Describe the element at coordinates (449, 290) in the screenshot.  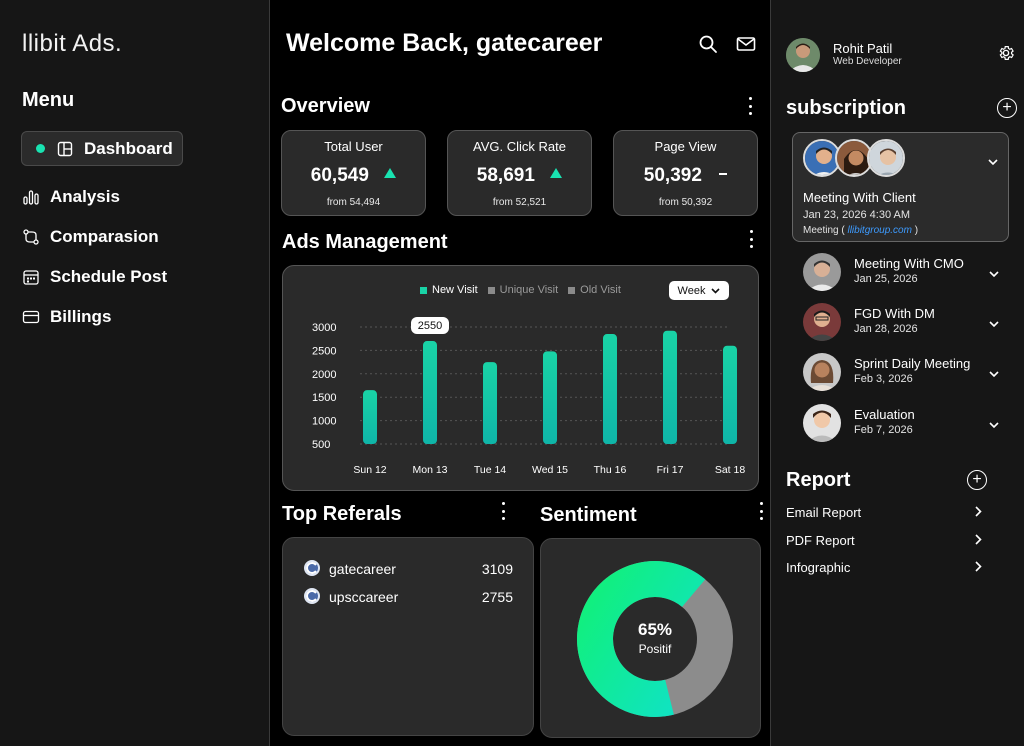
I see `legend-new-visit: New Visit` at that location.